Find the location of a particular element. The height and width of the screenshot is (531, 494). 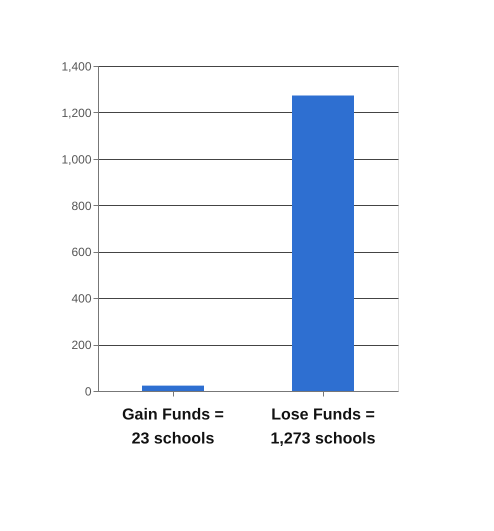

y-tick-label: 200 is located at coordinates (81, 345).